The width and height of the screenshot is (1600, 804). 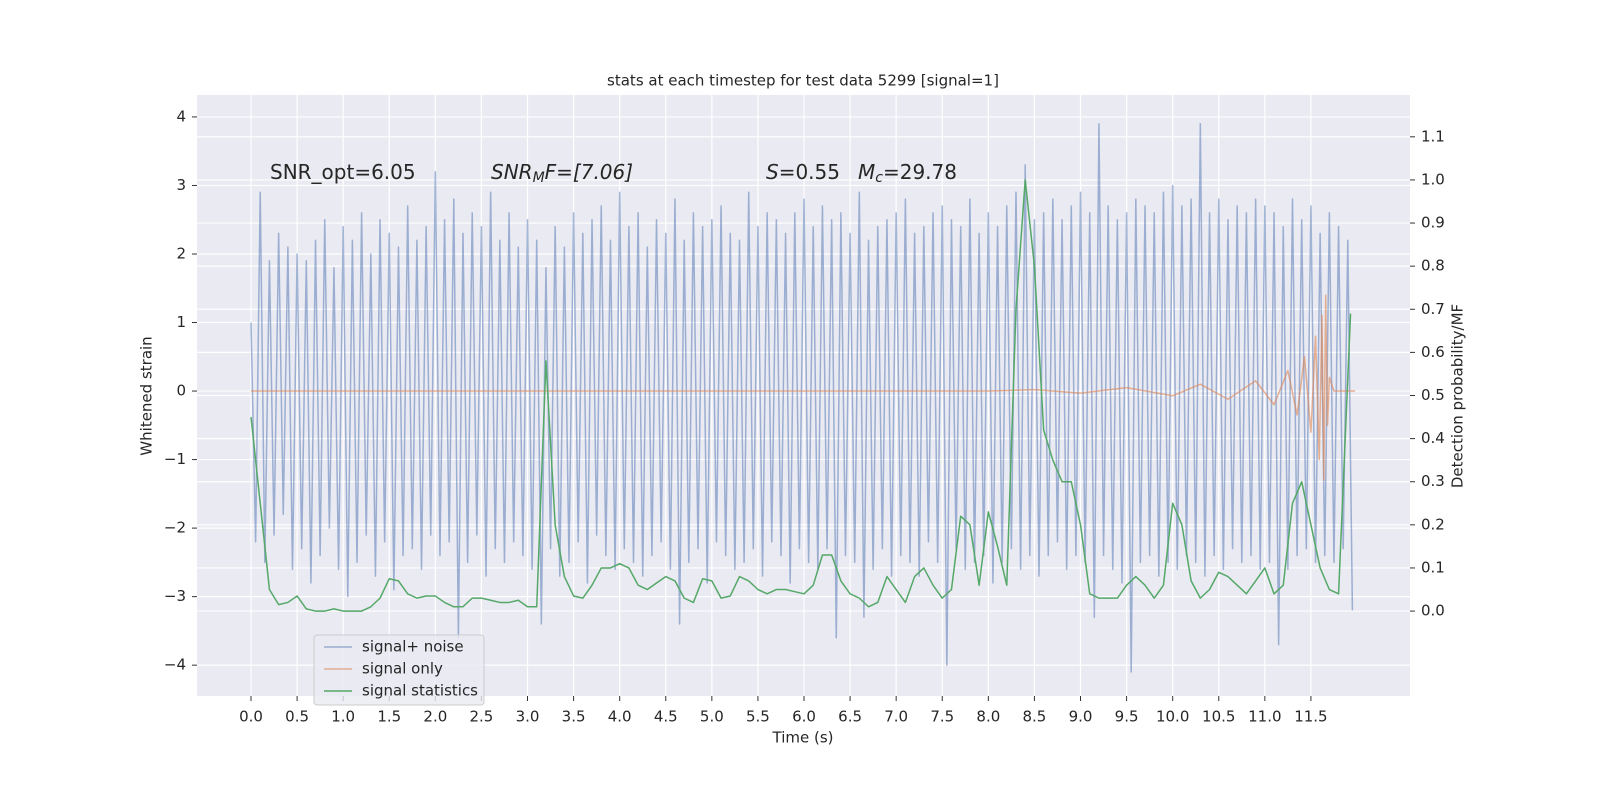 I want to click on y-tick-label: 2, so click(x=181, y=253).